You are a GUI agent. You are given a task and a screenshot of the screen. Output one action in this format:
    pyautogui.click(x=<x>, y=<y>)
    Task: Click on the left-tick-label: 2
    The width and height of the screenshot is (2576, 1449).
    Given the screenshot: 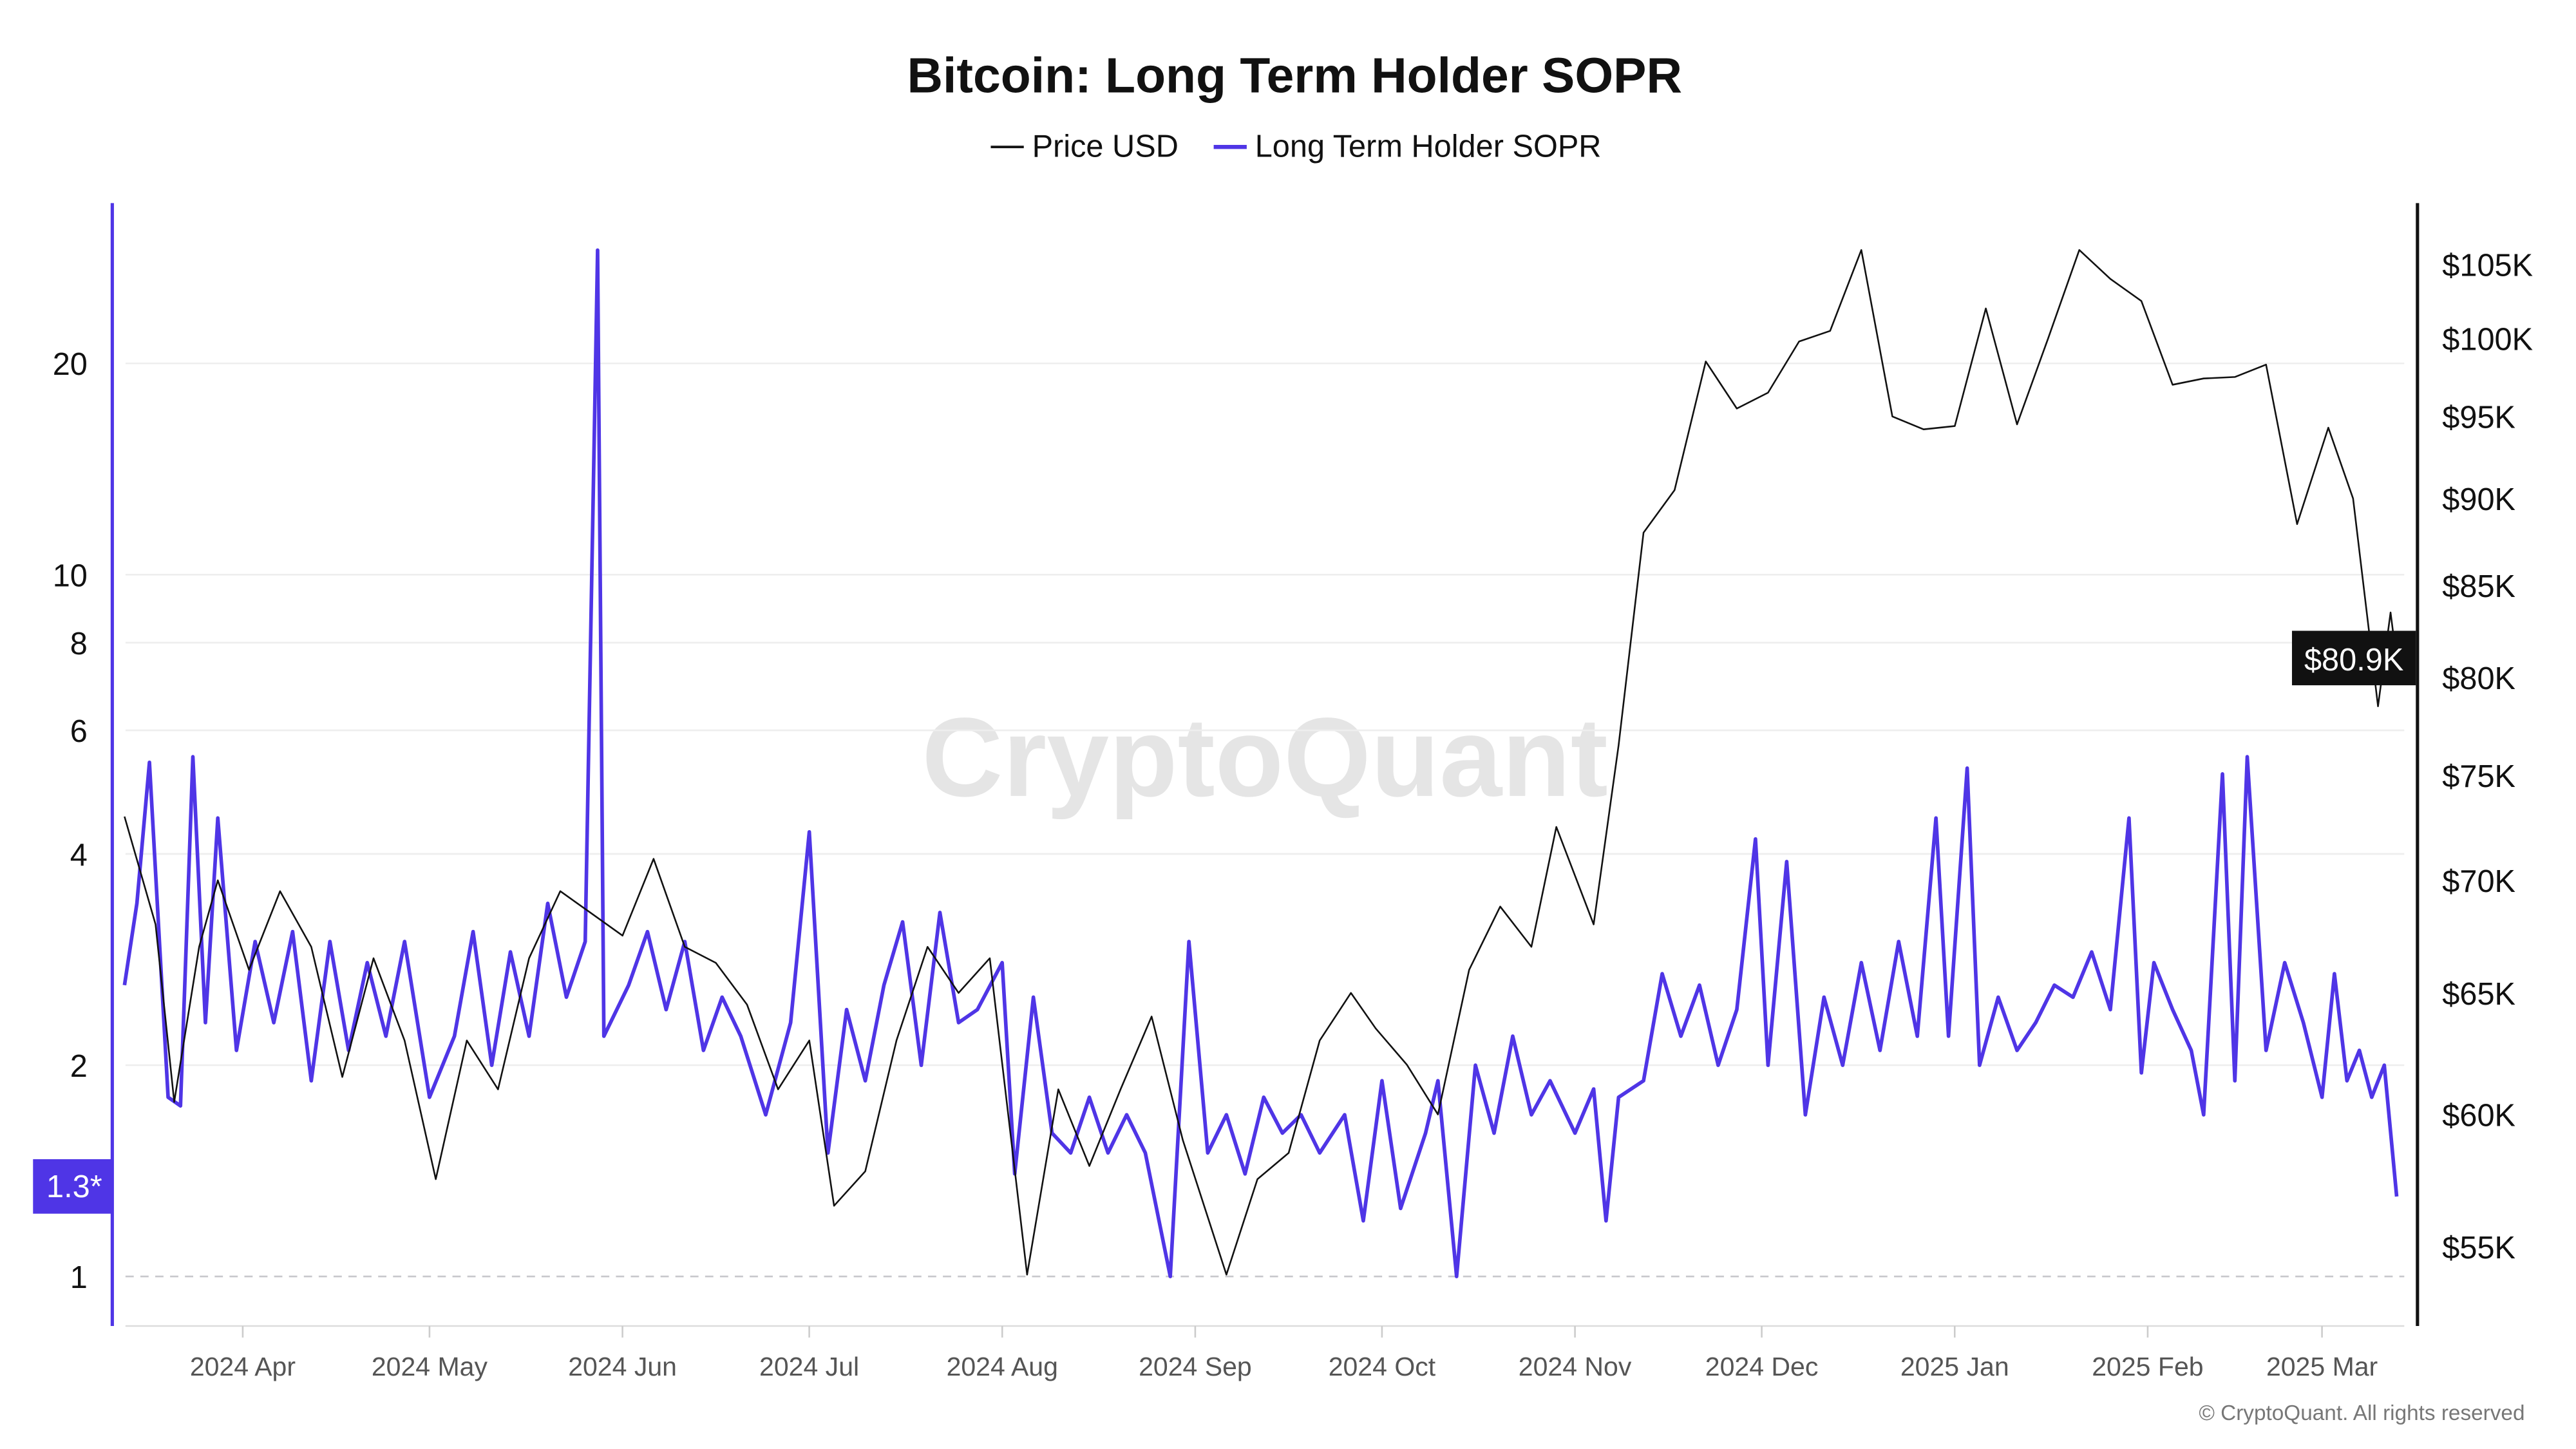 What is the action you would take?
    pyautogui.click(x=79, y=1066)
    